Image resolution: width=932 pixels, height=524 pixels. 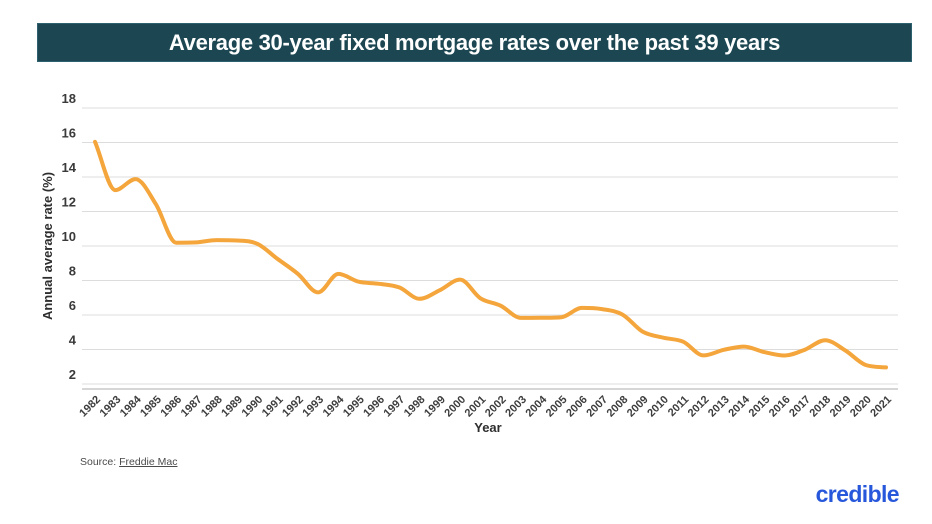 What do you see at coordinates (415, 407) in the screenshot?
I see `x-tick-label: 1998` at bounding box center [415, 407].